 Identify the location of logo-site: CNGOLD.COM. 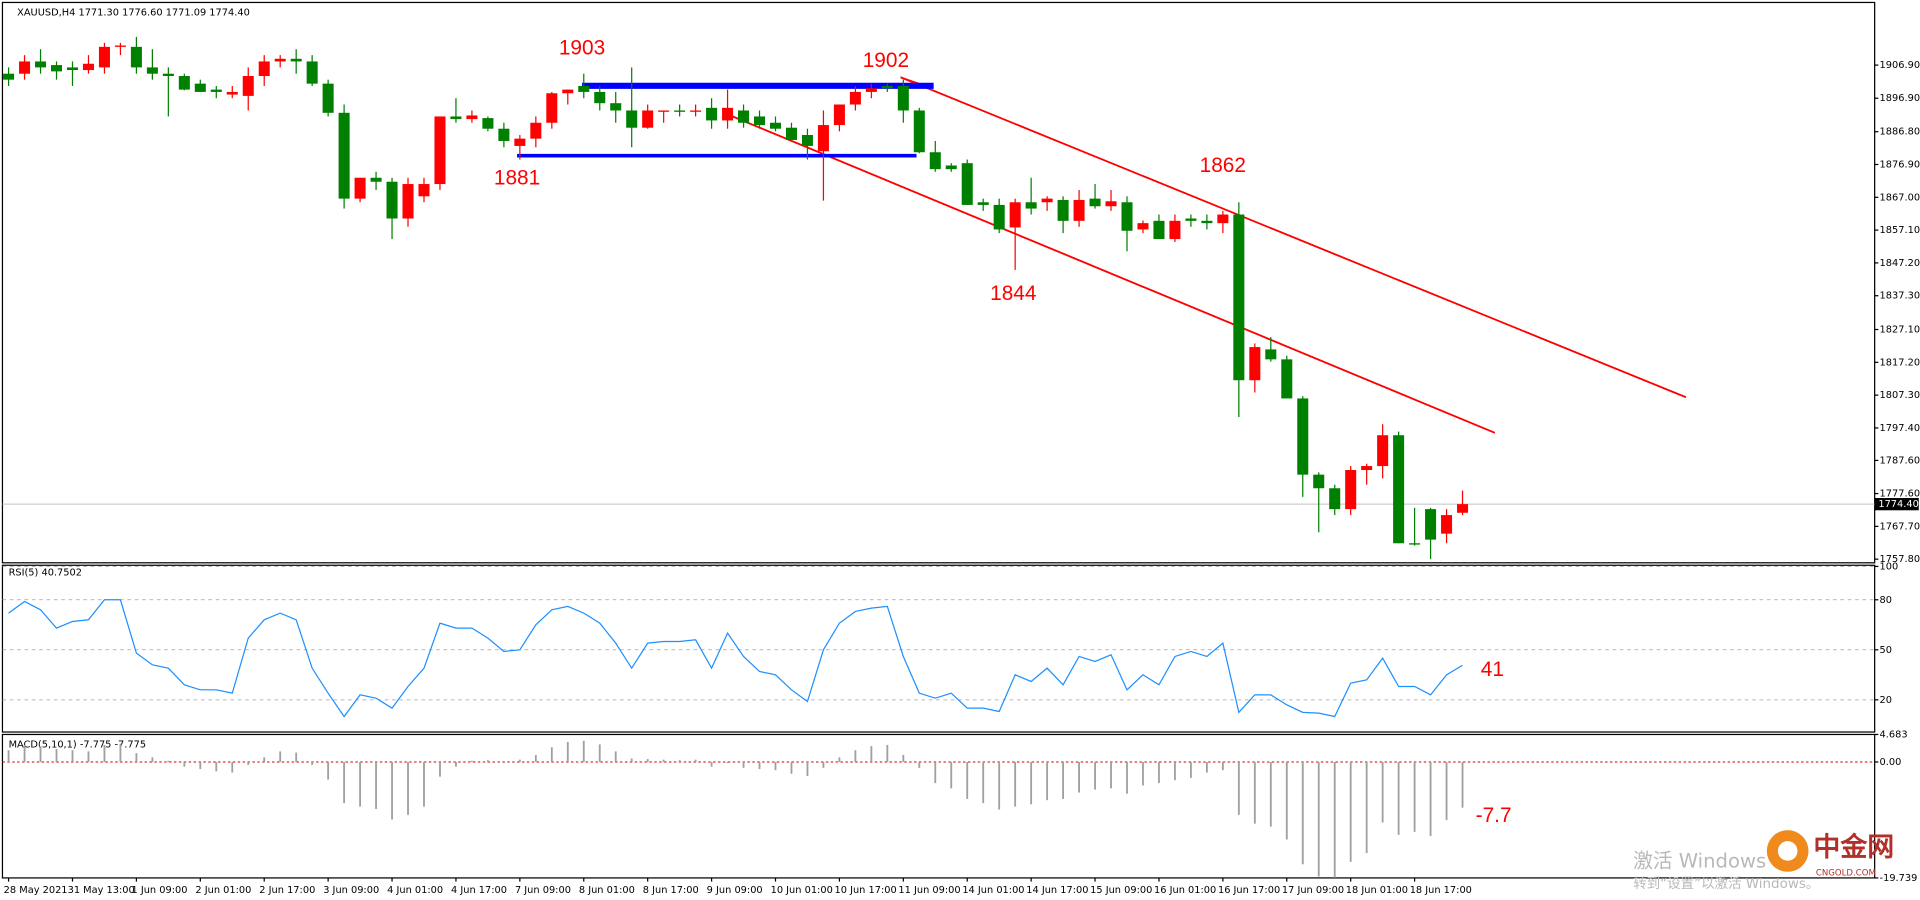
(1846, 874).